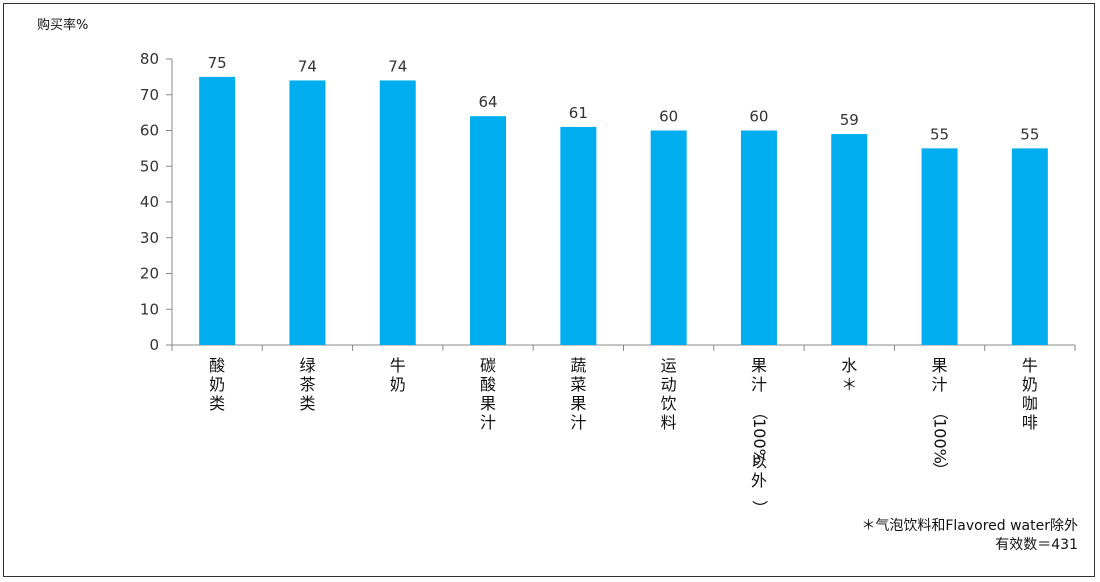 The image size is (1100, 582). What do you see at coordinates (578, 113) in the screenshot?
I see `data-label: 61` at bounding box center [578, 113].